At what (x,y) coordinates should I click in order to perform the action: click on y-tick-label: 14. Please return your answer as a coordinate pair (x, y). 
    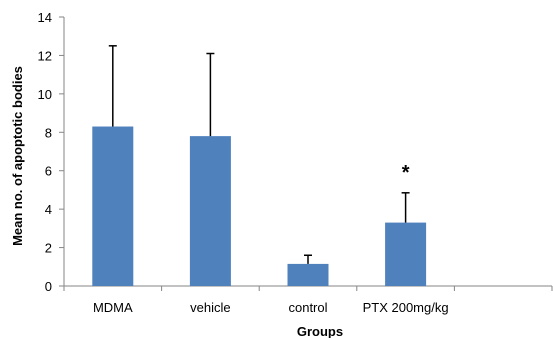
    Looking at the image, I should click on (45, 17).